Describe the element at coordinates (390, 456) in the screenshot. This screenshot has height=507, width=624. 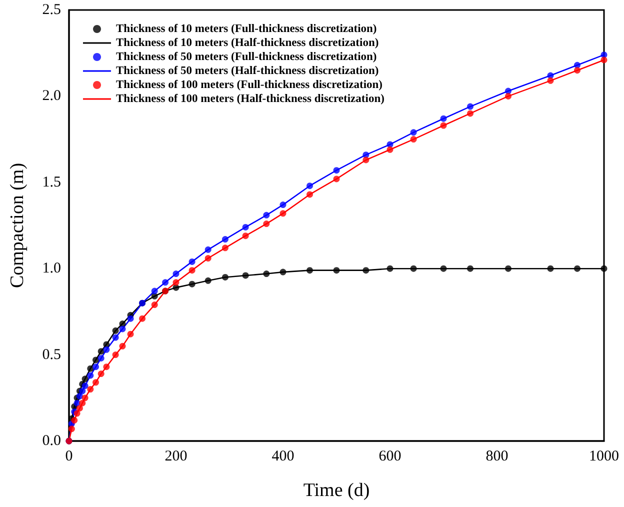
I see `x-tick-label: 600` at that location.